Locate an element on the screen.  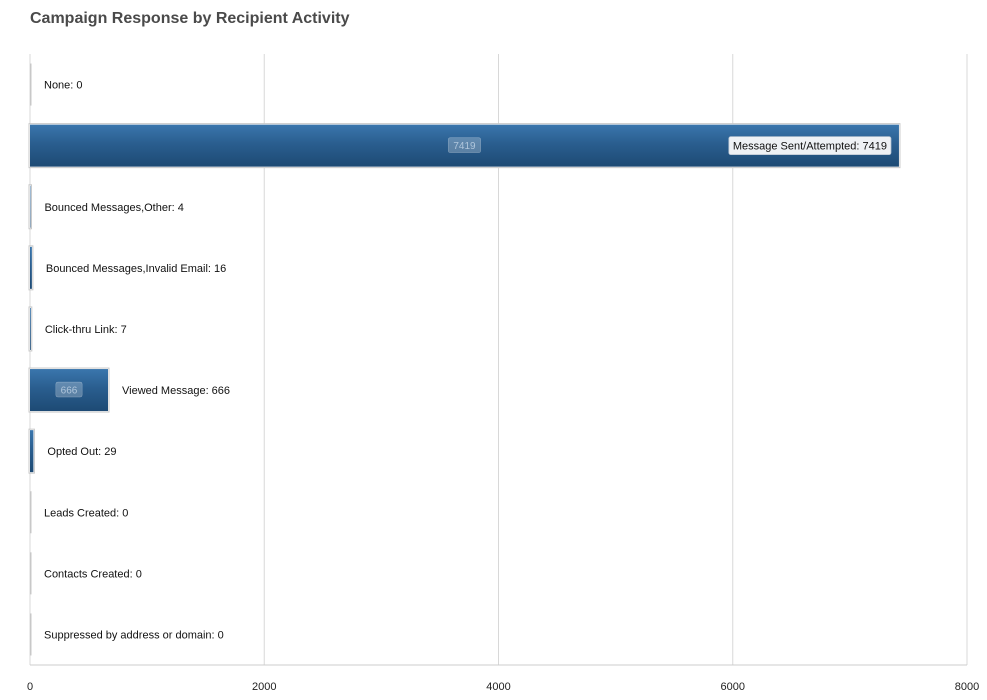
bar-suppressed-by-address-or-domain is located at coordinates (31, 634).